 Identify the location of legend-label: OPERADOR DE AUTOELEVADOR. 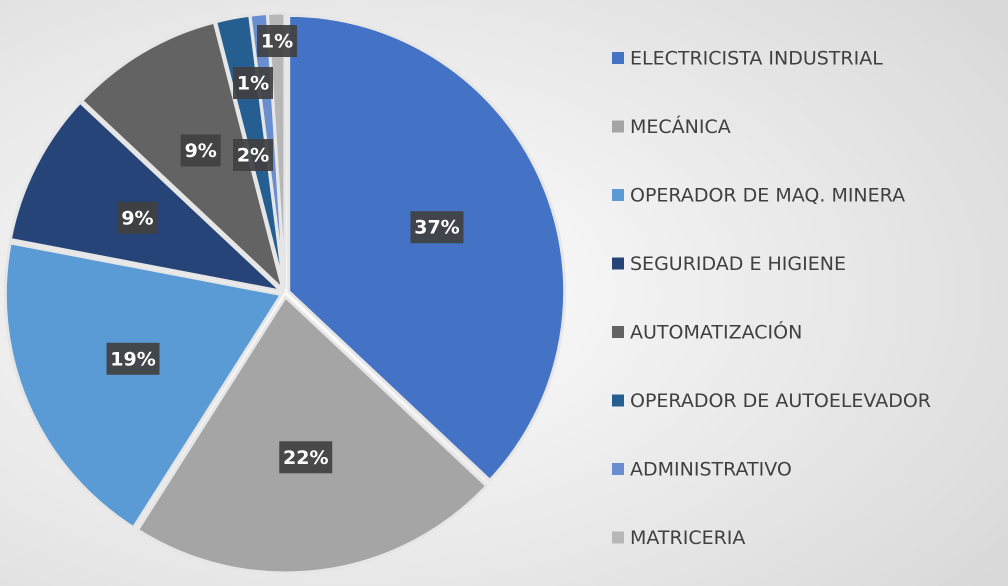
(780, 401).